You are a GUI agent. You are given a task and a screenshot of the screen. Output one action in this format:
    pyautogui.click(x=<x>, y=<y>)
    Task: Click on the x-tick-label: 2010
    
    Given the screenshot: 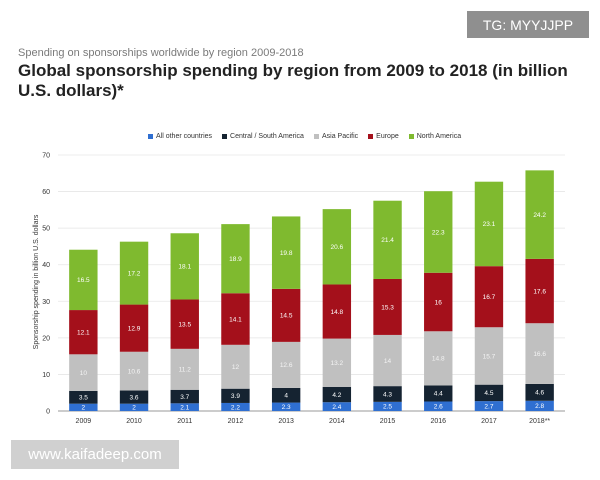 What is the action you would take?
    pyautogui.click(x=134, y=421)
    